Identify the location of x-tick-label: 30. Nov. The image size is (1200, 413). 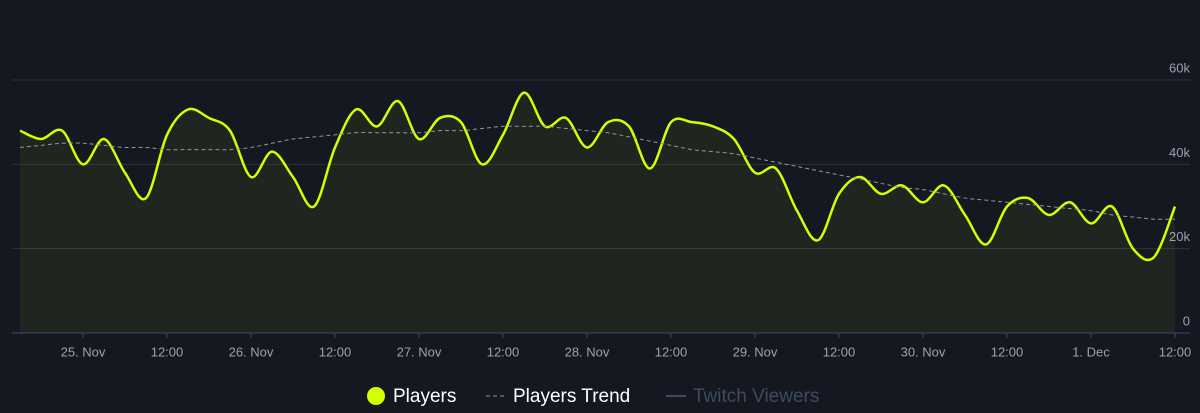
(923, 351).